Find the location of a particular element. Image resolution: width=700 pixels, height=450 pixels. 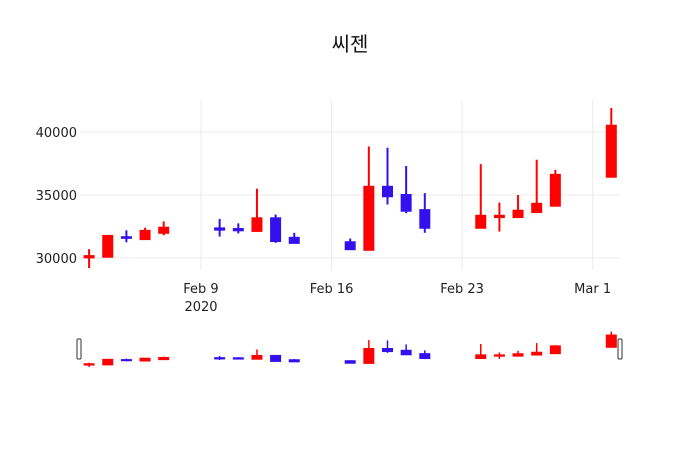

y-tick-label: 30000 is located at coordinates (56, 259).